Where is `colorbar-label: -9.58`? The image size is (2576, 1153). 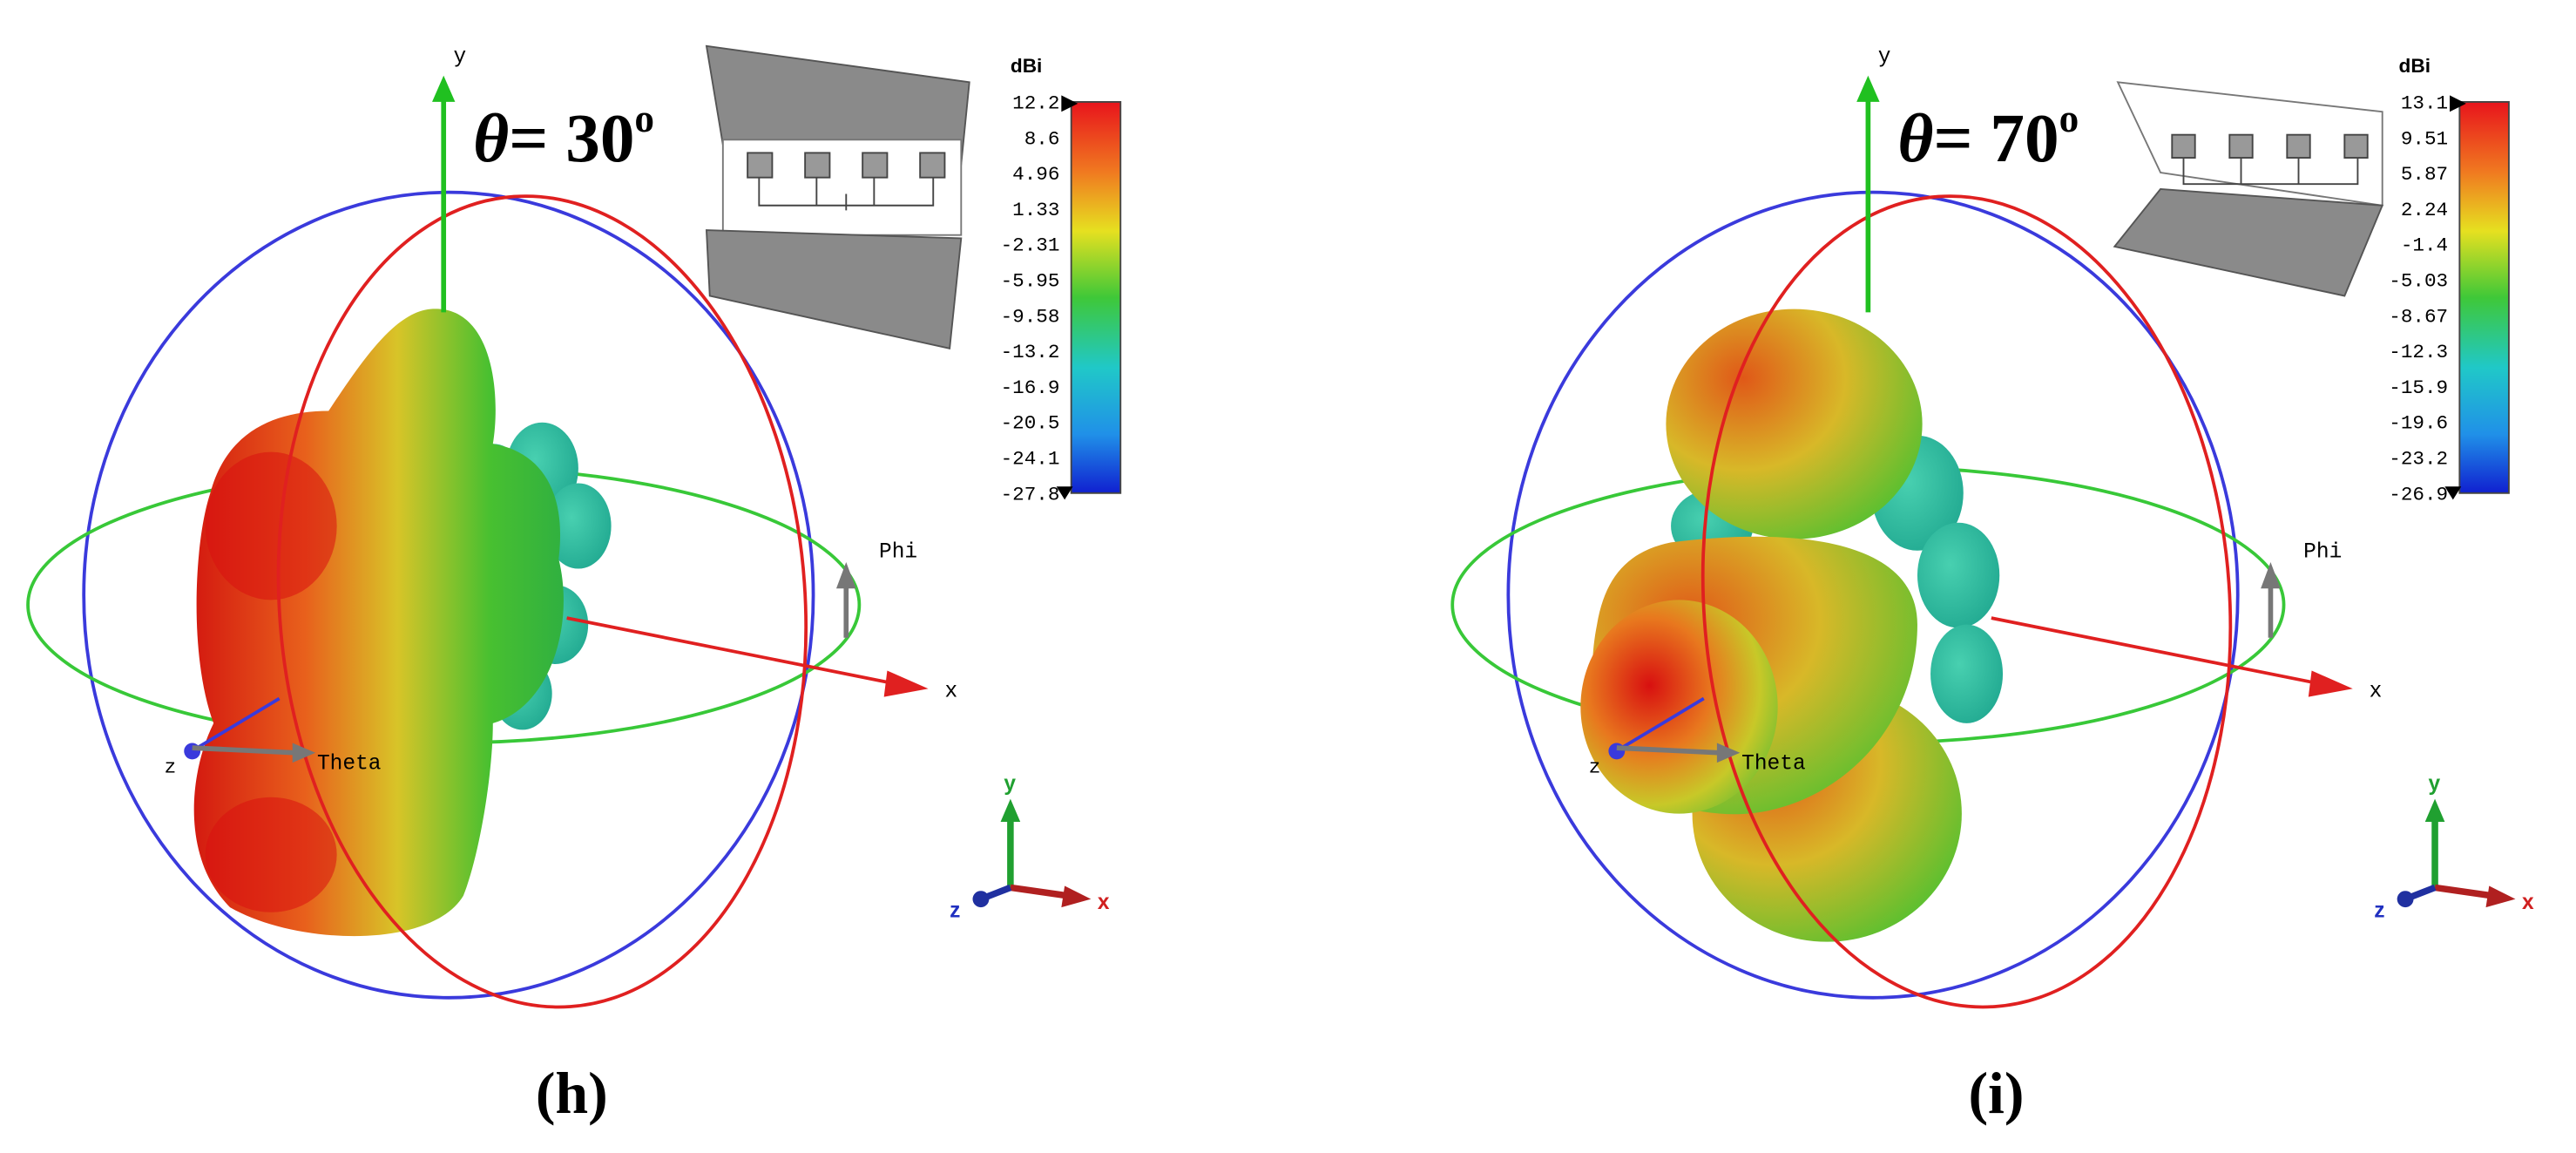
colorbar-label: -9.58 is located at coordinates (1030, 317).